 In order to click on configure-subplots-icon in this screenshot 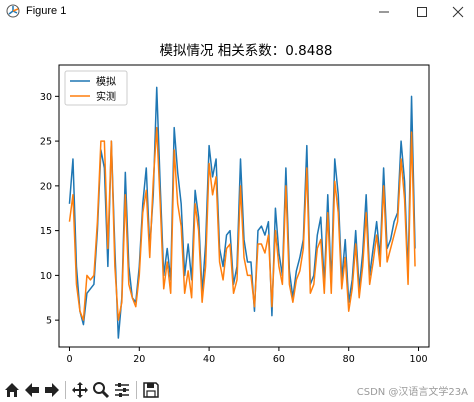, I will do `click(122, 390)`.